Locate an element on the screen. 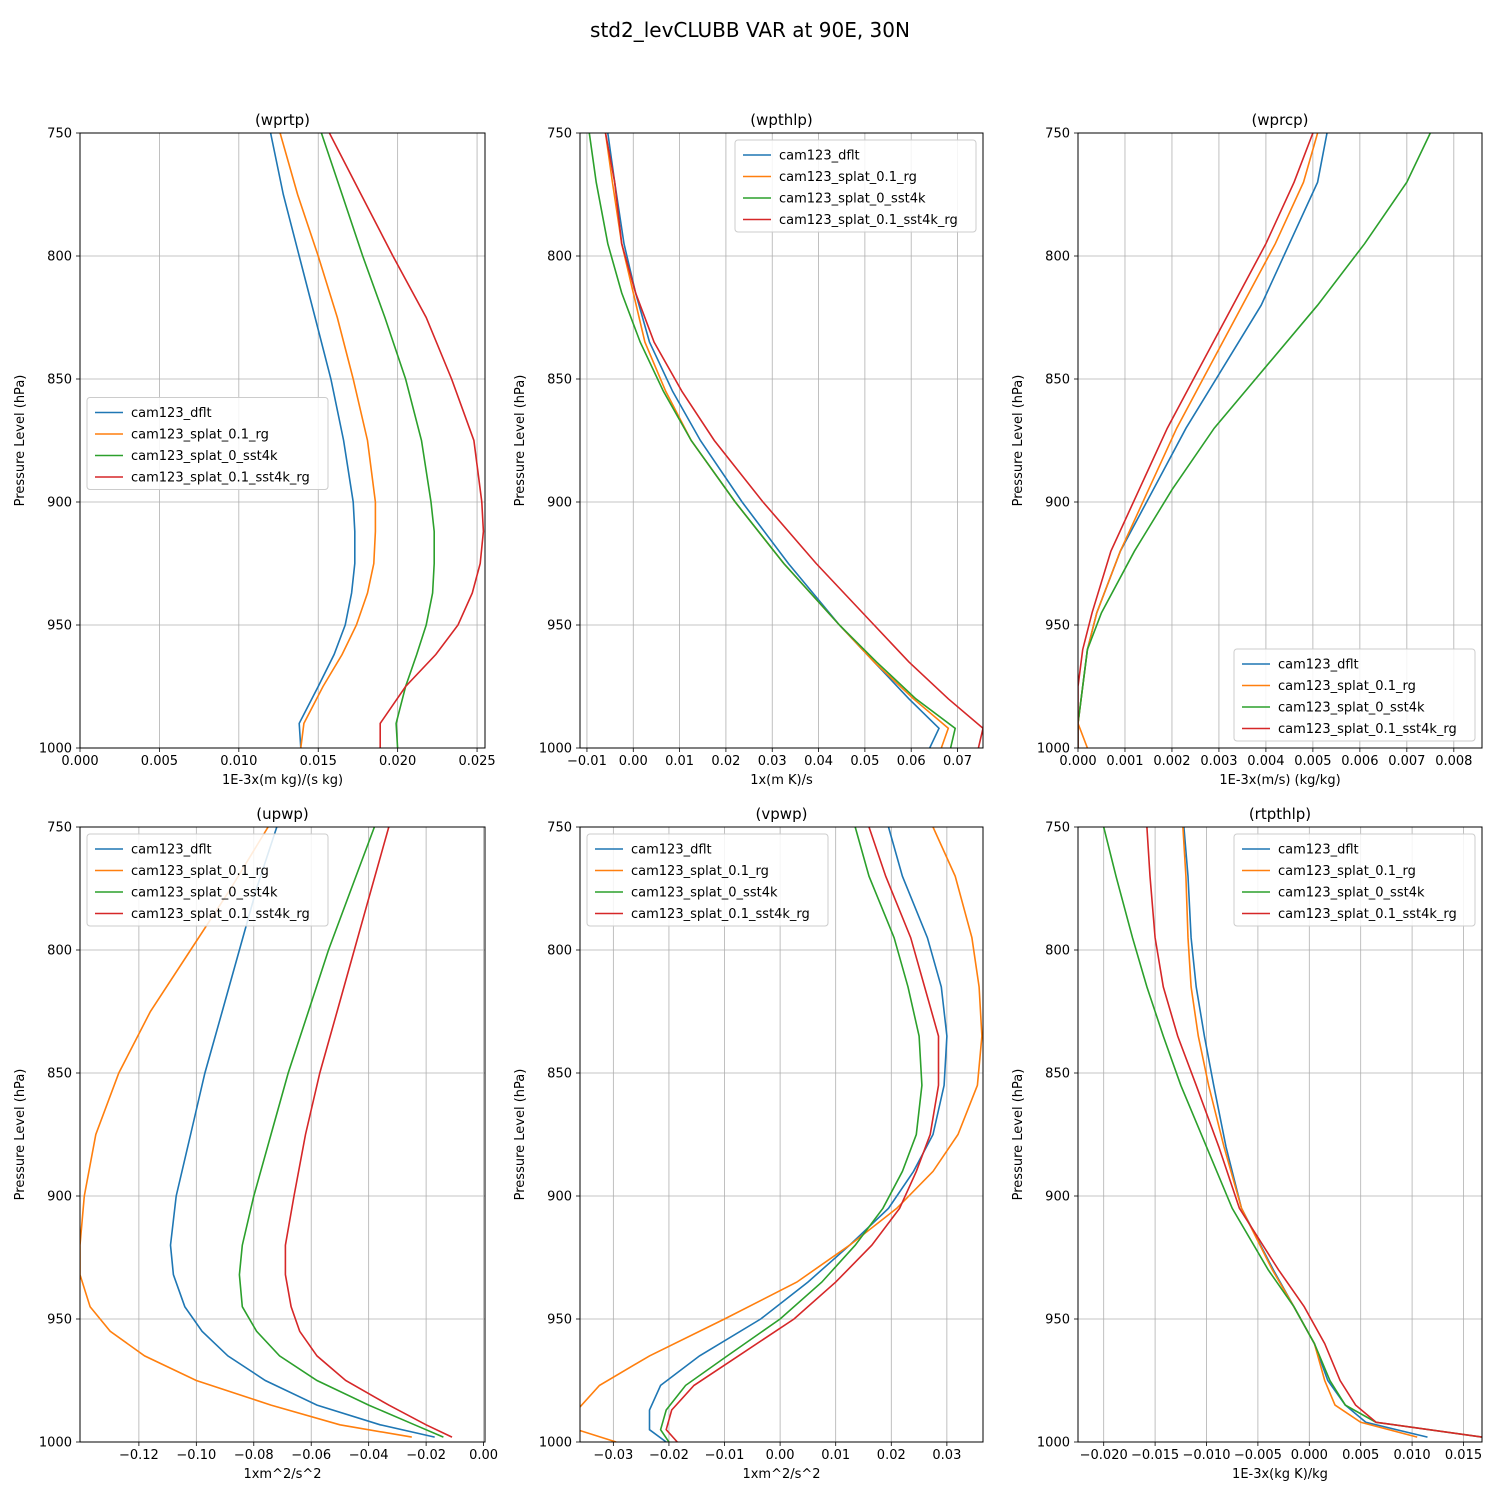 The image size is (1500, 1500). x-axis-label: 1E-3x(m/s) (kg/kg) is located at coordinates (1279, 780).